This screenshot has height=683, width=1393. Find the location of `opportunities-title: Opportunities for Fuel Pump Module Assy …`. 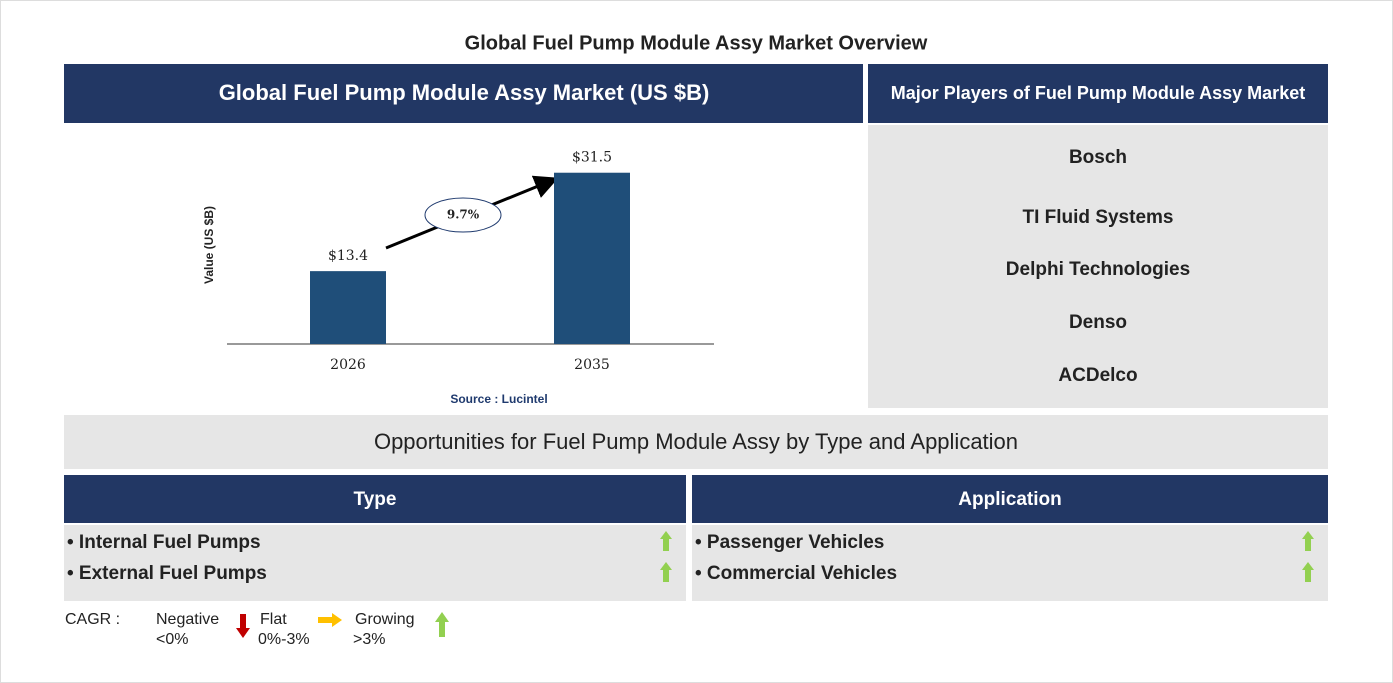

opportunities-title: Opportunities for Fuel Pump Module Assy … is located at coordinates (696, 441).